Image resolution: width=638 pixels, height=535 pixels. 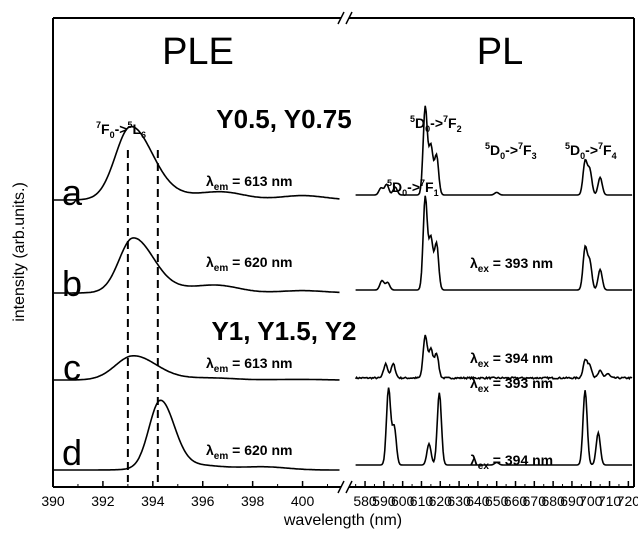 I want to click on pl-curve-b, so click(x=494, y=243).